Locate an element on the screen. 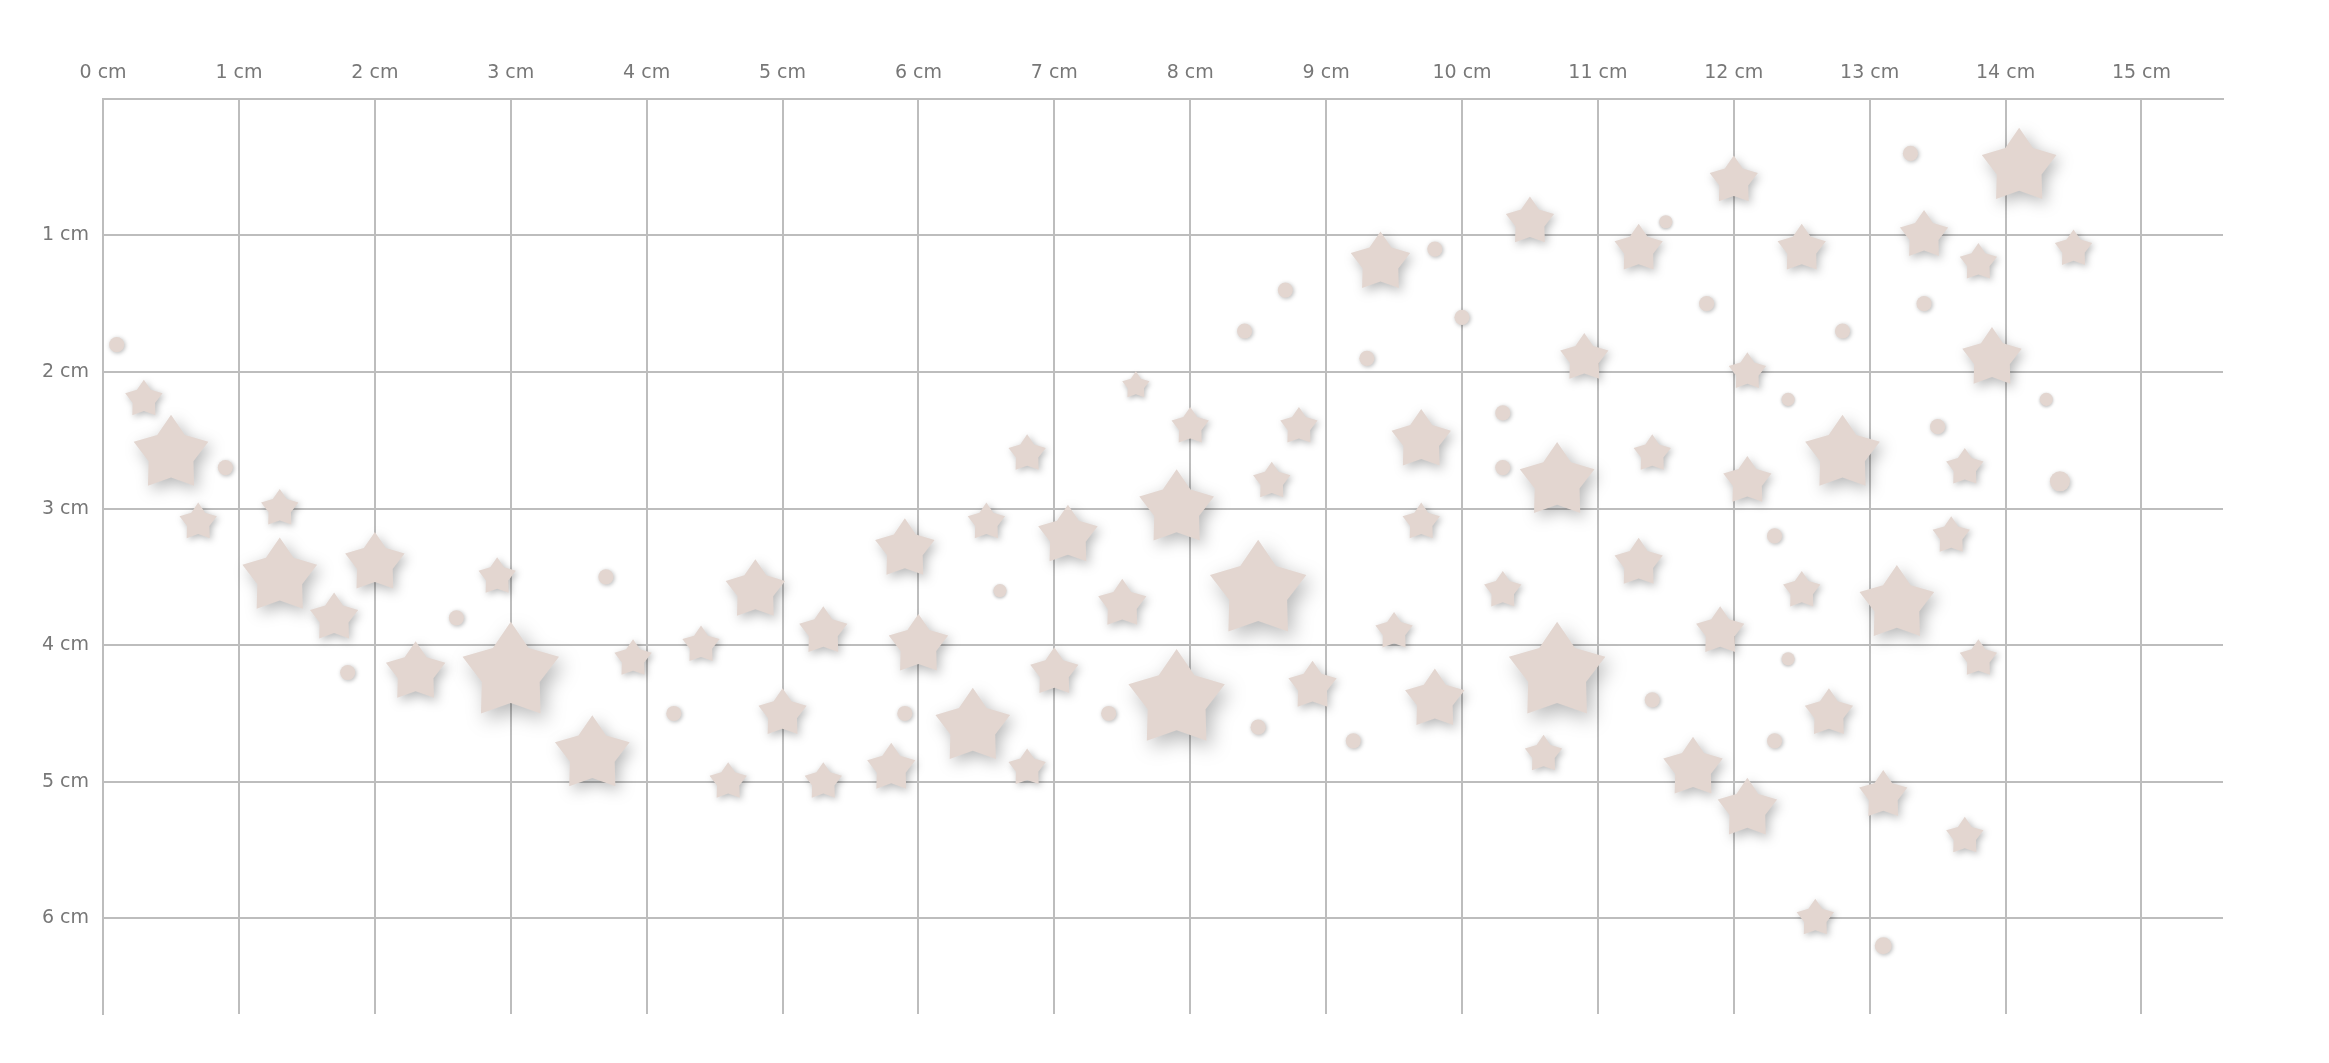 This screenshot has height=1063, width=2329. x-tick-label: 12 cm is located at coordinates (1734, 71).